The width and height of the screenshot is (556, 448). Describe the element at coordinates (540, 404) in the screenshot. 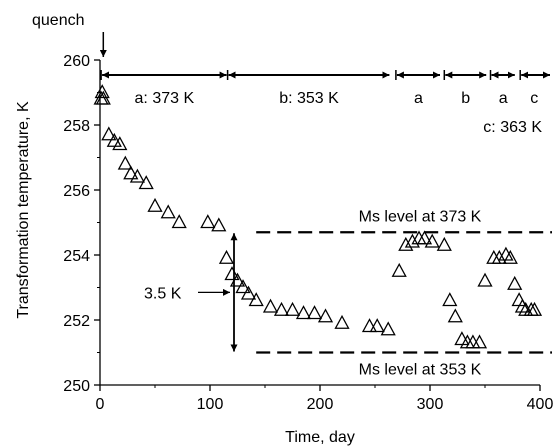

I see `x-tick-label: 400` at that location.